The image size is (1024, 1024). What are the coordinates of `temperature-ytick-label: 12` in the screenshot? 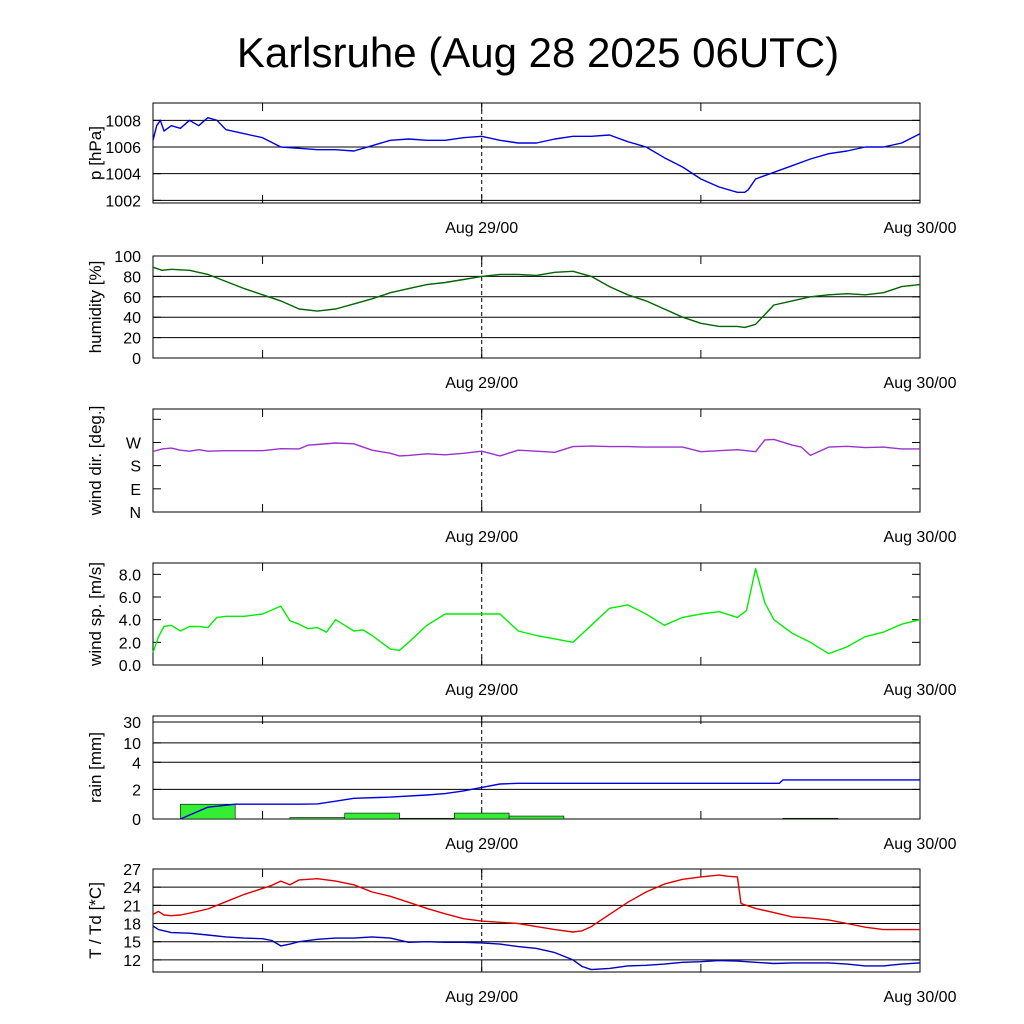 It's located at (132, 961).